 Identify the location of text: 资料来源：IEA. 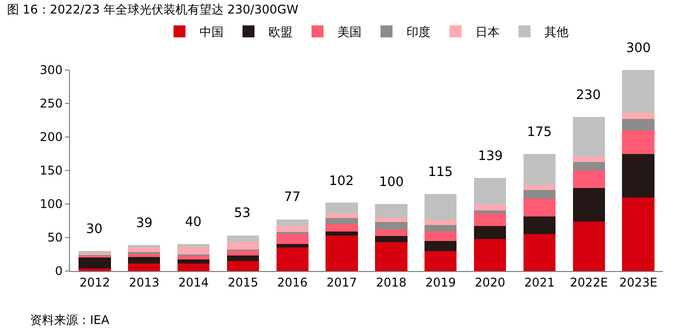
(70, 320).